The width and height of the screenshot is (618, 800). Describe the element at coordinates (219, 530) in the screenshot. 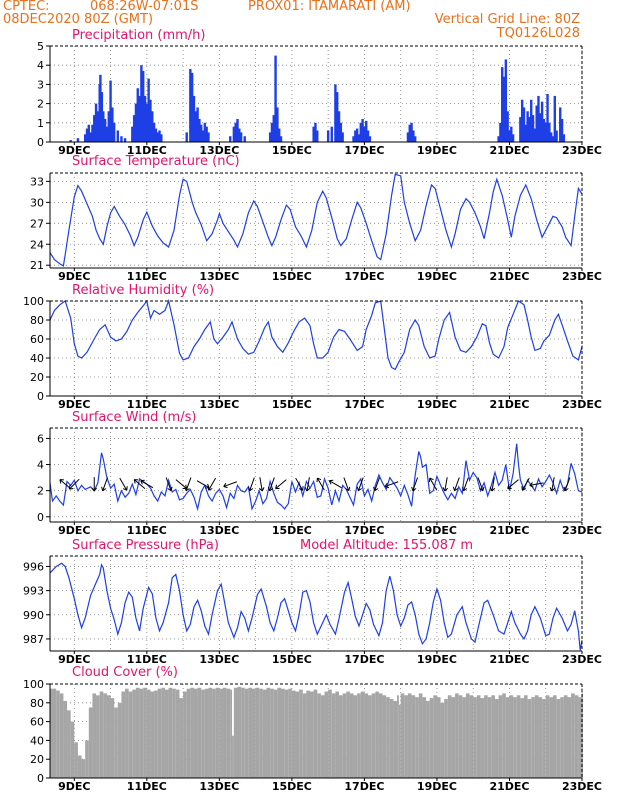

I see `wind-xtick-label: 13DEC` at that location.